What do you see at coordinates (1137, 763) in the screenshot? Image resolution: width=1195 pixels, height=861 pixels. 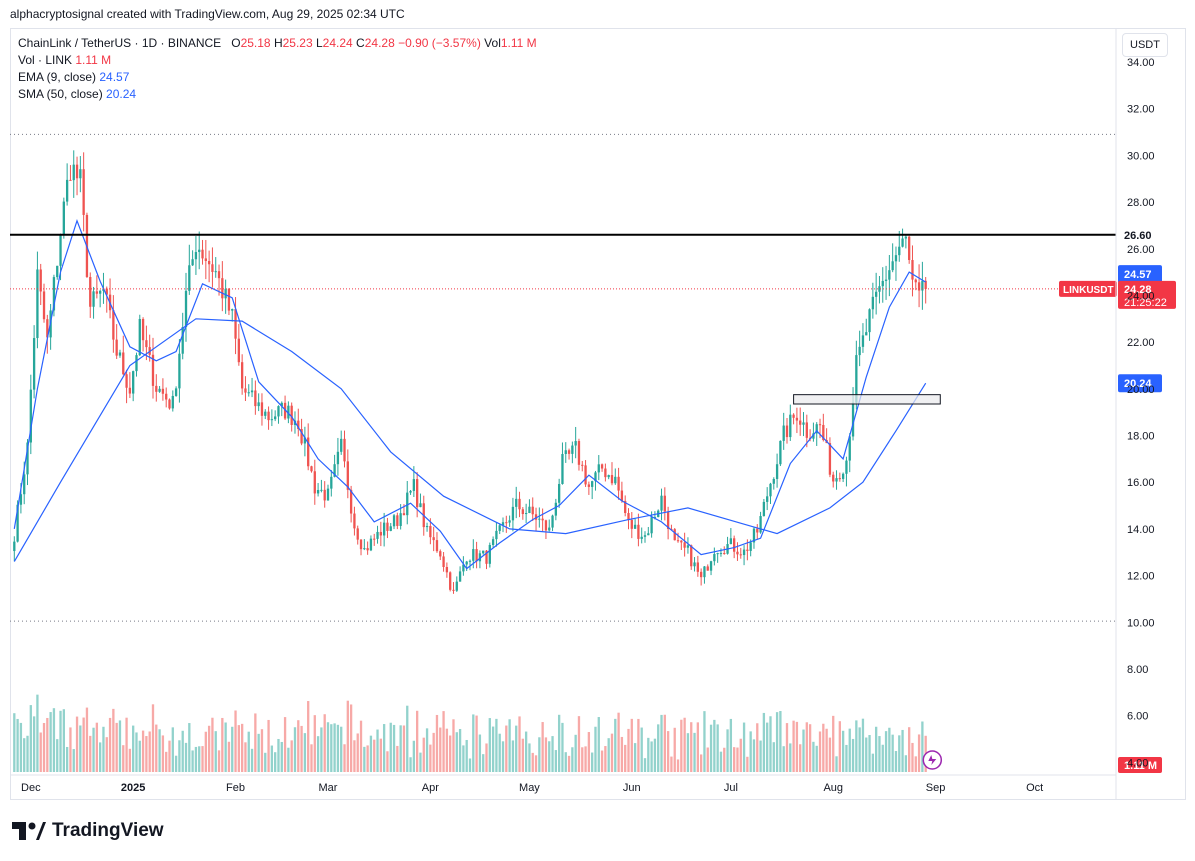 I see `y-tick-label: 4.00` at bounding box center [1137, 763].